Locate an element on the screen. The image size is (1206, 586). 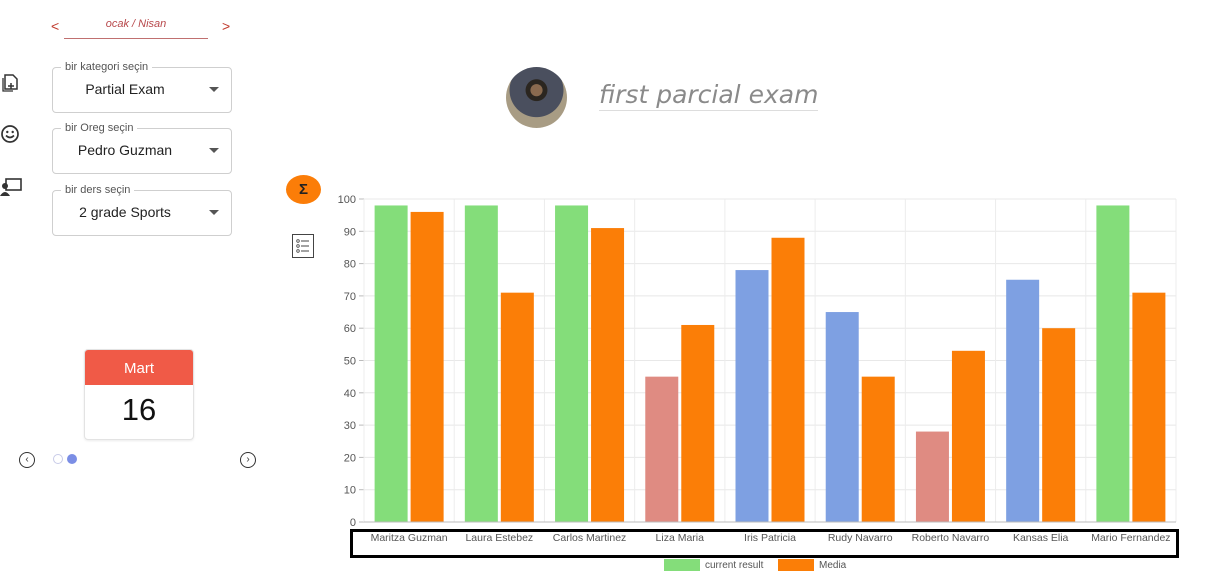
carousel-prev-button: ‹ is located at coordinates (27, 460).